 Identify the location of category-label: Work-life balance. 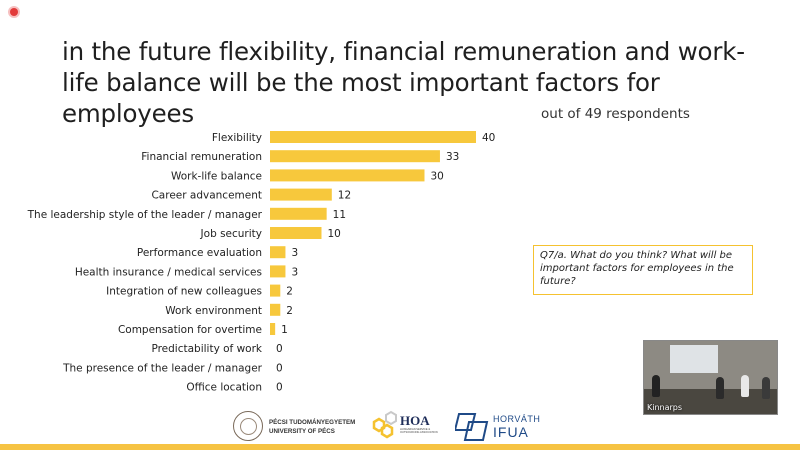
(216, 176).